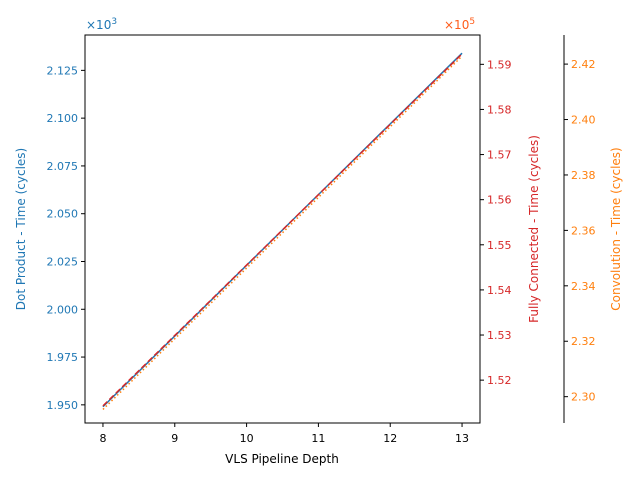  What do you see at coordinates (583, 286) in the screenshot?
I see `conv-tick-label: 2.34` at bounding box center [583, 286].